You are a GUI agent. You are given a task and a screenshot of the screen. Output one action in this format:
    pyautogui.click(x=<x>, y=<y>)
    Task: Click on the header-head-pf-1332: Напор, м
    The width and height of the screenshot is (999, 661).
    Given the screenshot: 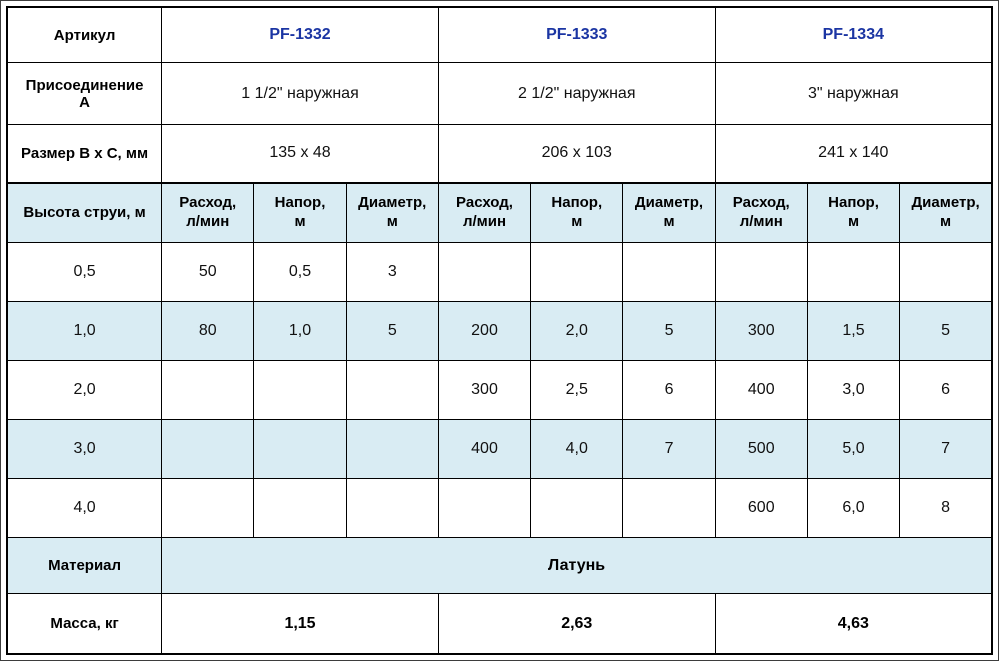 What is the action you would take?
    pyautogui.click(x=300, y=212)
    